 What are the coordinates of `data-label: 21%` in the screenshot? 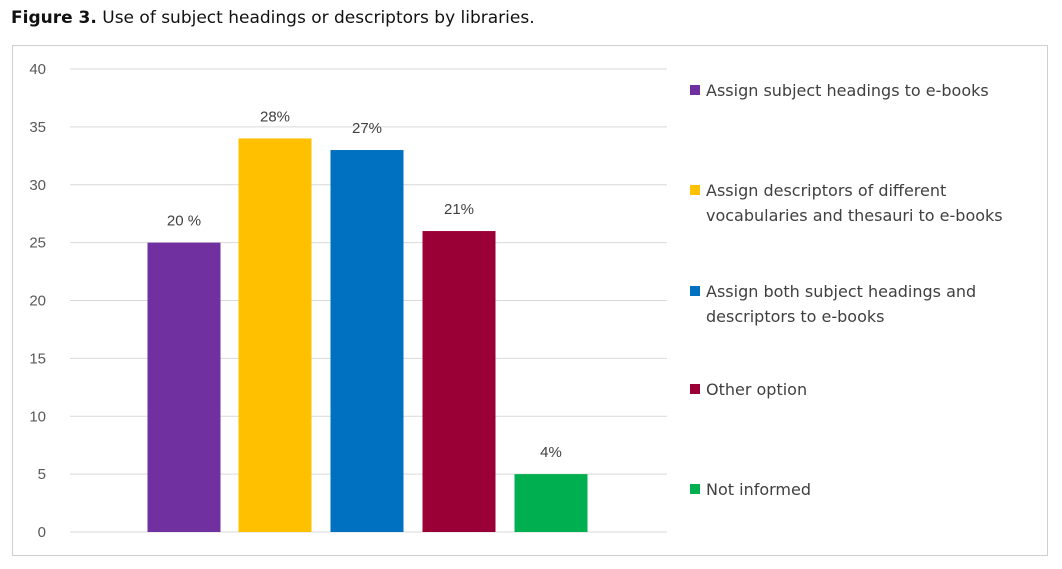 It's located at (459, 209).